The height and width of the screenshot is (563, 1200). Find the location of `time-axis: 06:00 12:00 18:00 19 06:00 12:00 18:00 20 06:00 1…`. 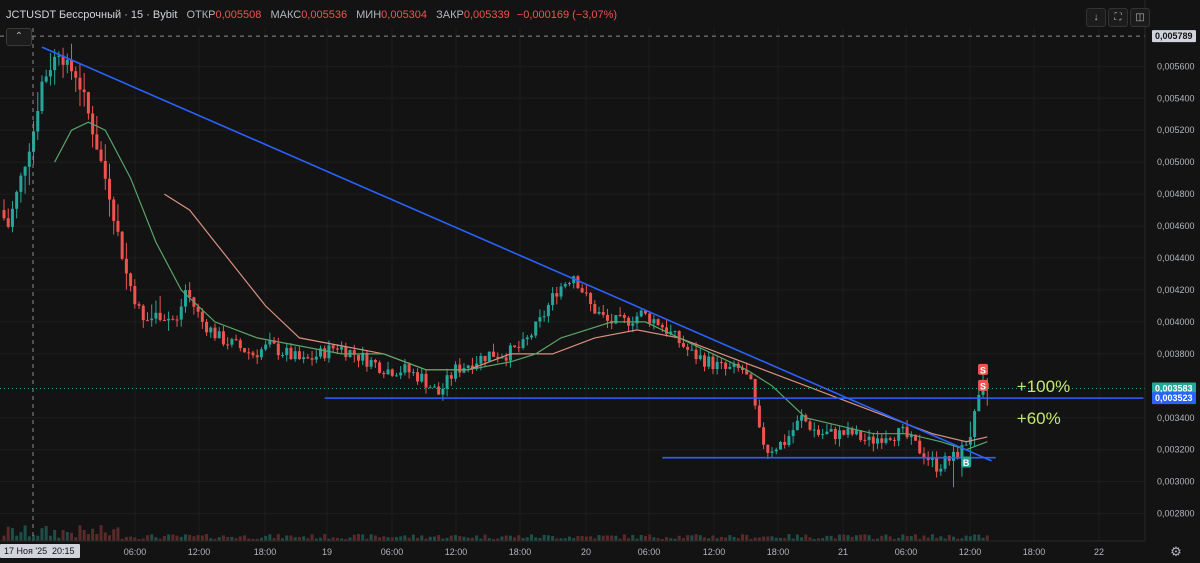

time-axis: 06:00 12:00 18:00 19 06:00 12:00 18:00 20 06:00 1… is located at coordinates (572, 551).